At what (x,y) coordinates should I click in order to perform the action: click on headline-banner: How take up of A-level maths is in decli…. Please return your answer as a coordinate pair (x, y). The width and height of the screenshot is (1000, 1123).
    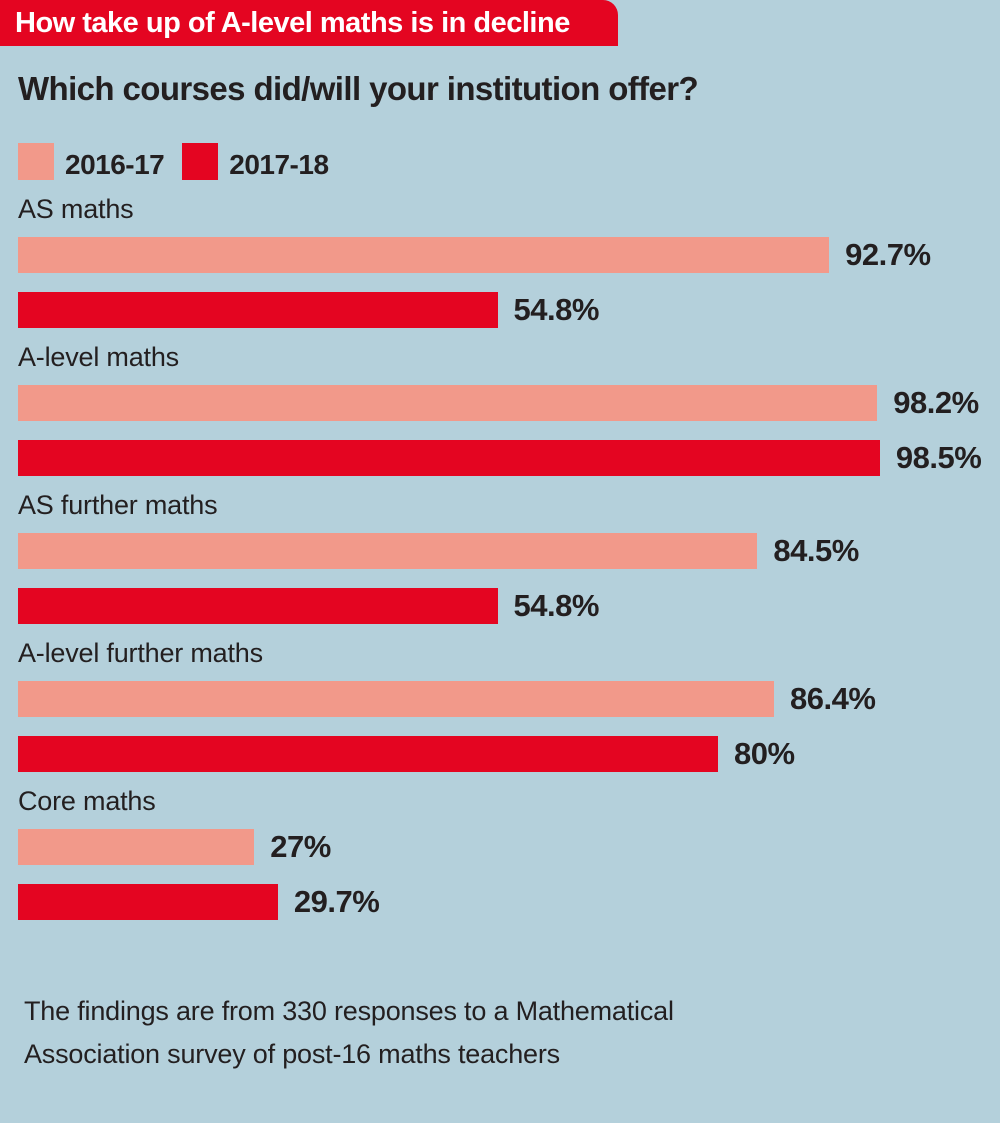
    Looking at the image, I should click on (309, 23).